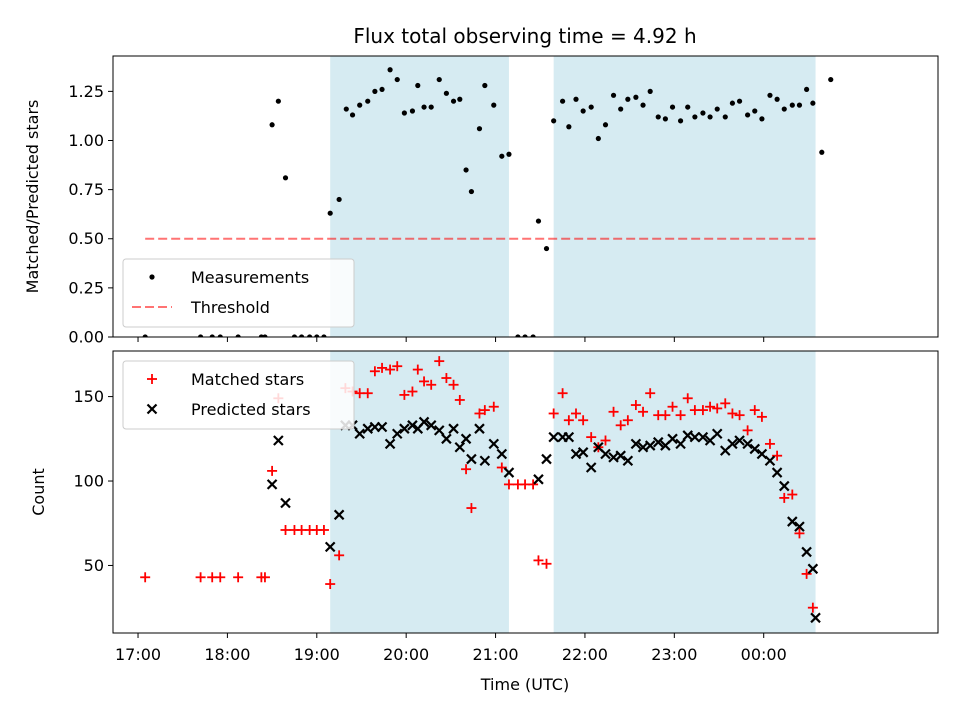  Describe the element at coordinates (404, 428) in the screenshot. I see `predicted-stars-point-13-b` at that location.